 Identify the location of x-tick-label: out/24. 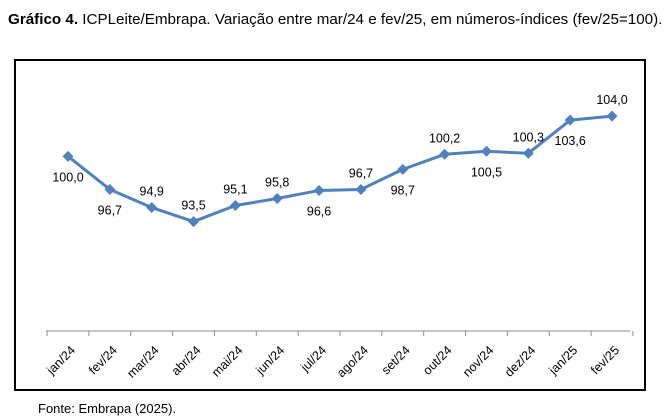
(437, 360).